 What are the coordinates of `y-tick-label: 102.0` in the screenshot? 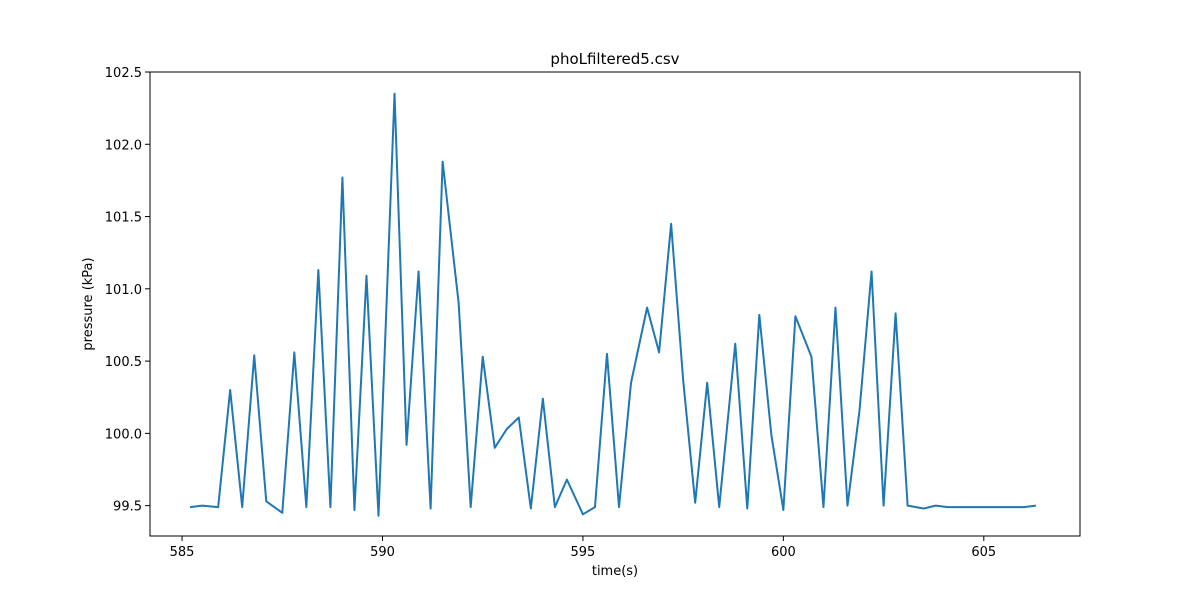 It's located at (123, 145).